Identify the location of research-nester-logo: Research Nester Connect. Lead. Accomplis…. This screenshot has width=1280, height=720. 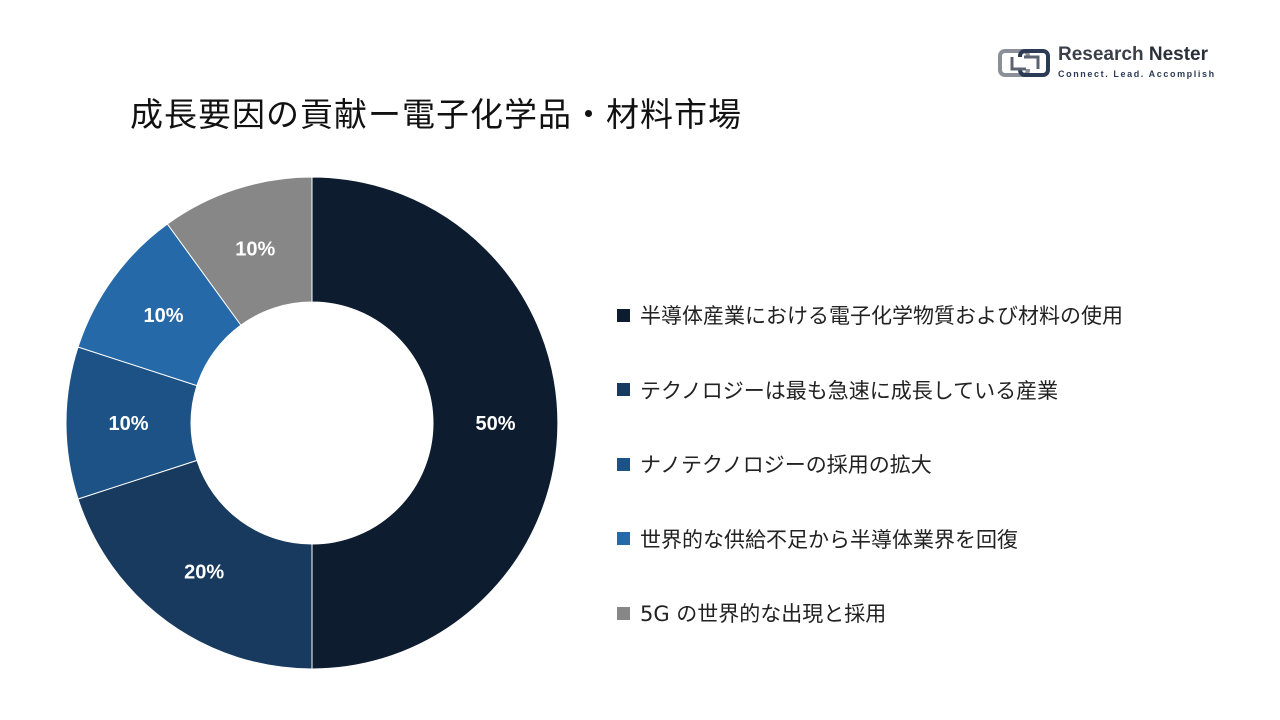
(1113, 64).